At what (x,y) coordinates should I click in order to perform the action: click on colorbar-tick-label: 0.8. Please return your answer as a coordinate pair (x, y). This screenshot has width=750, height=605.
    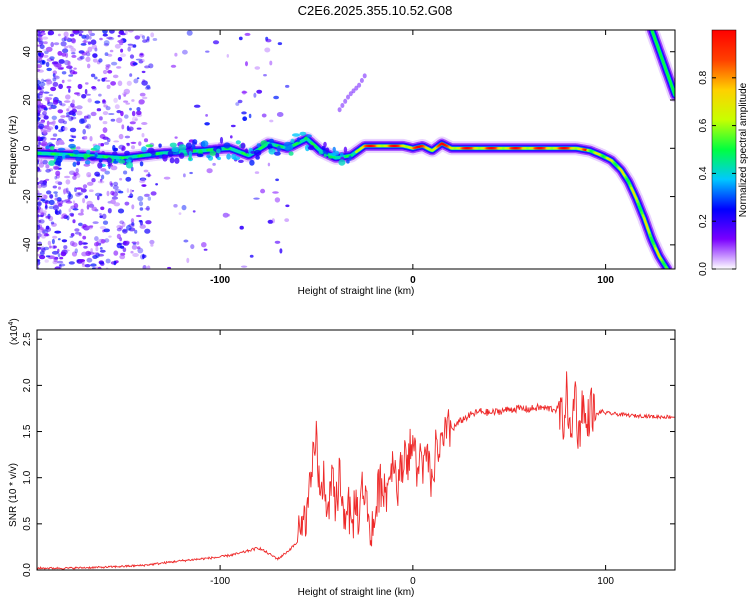
    Looking at the image, I should click on (703, 77).